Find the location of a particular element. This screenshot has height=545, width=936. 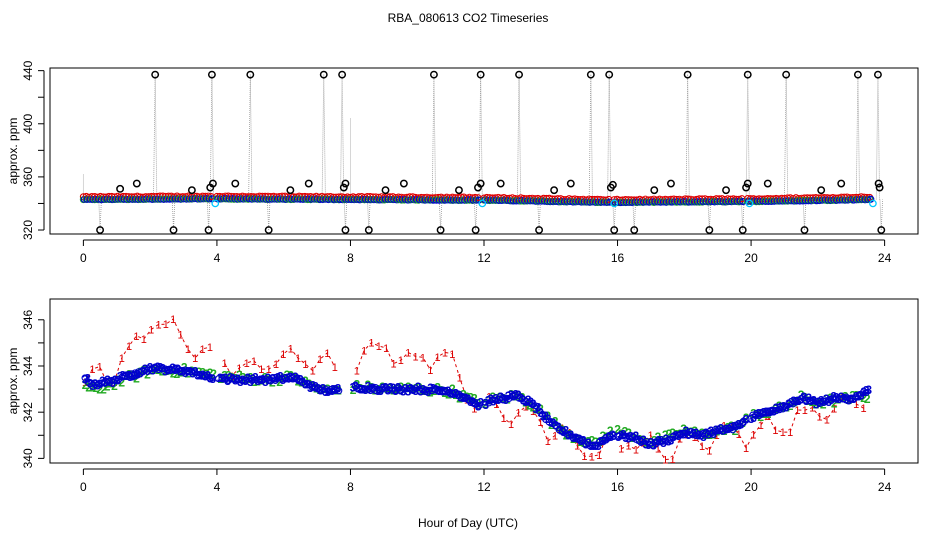

overview-y-tick-label: 400 is located at coordinates (28, 123).